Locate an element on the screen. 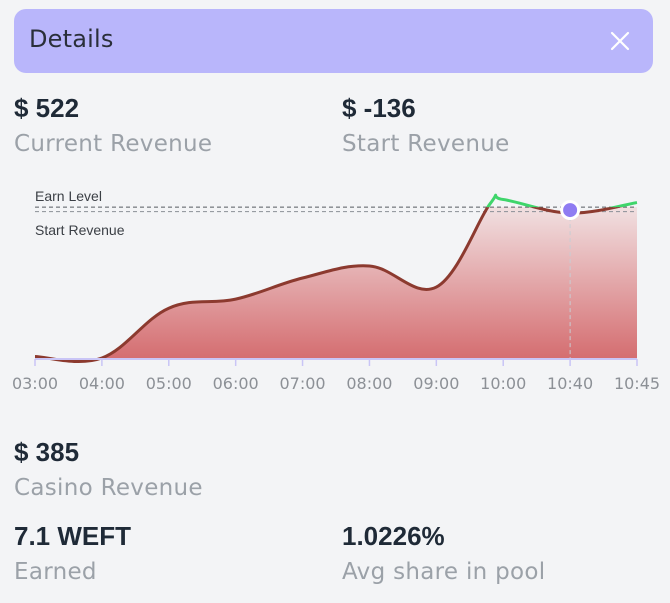 Image resolution: width=670 pixels, height=603 pixels. current-revenue-stat: $ 522 Current Revenue is located at coordinates (113, 126).